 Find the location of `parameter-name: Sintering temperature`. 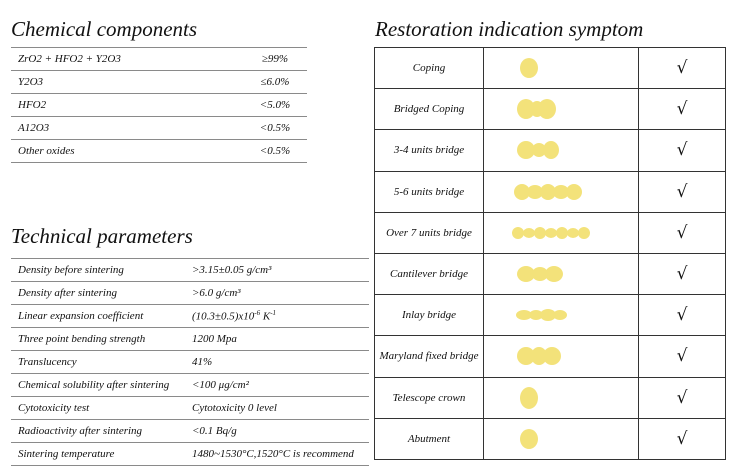

parameter-name: Sintering temperature is located at coordinates (99, 454).